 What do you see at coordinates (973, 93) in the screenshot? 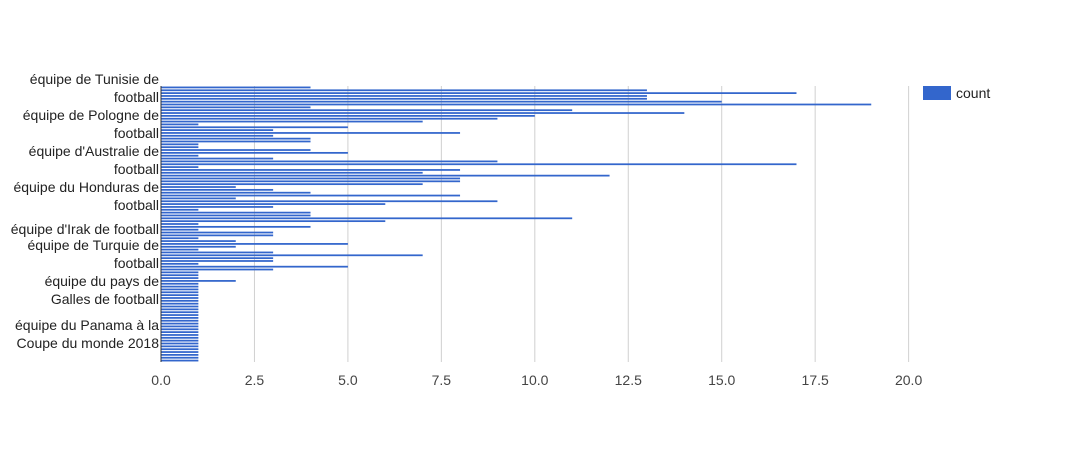
I see `legend-label-count: count` at bounding box center [973, 93].